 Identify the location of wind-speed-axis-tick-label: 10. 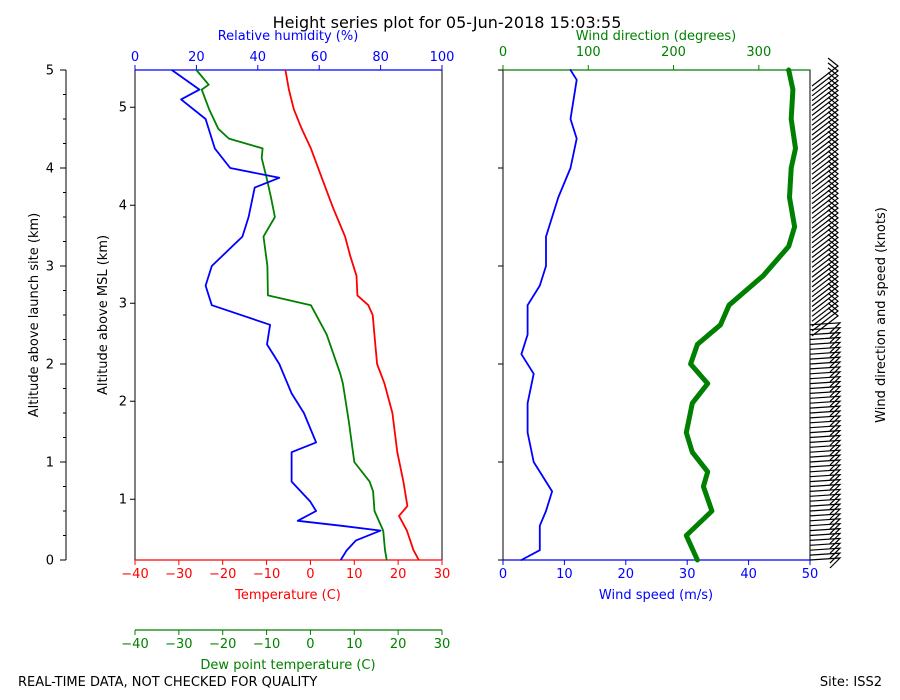
(564, 574).